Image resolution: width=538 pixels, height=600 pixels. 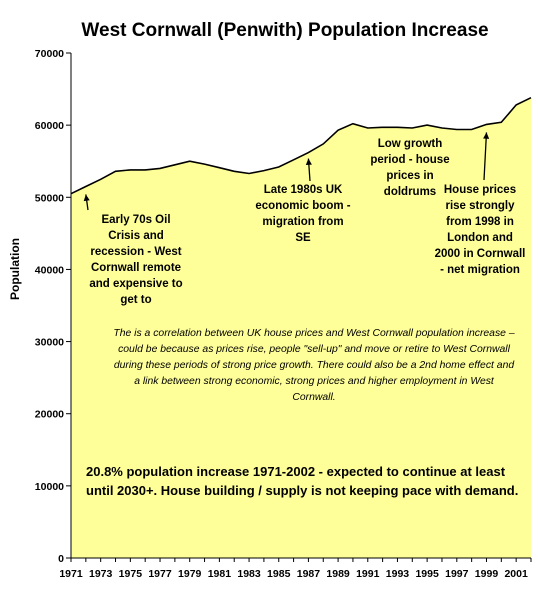 I want to click on annotation-line: London and, so click(x=480, y=238).